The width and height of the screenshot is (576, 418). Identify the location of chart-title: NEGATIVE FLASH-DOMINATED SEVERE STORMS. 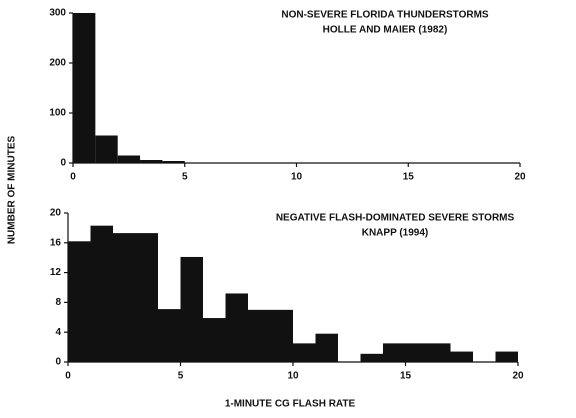
(395, 218).